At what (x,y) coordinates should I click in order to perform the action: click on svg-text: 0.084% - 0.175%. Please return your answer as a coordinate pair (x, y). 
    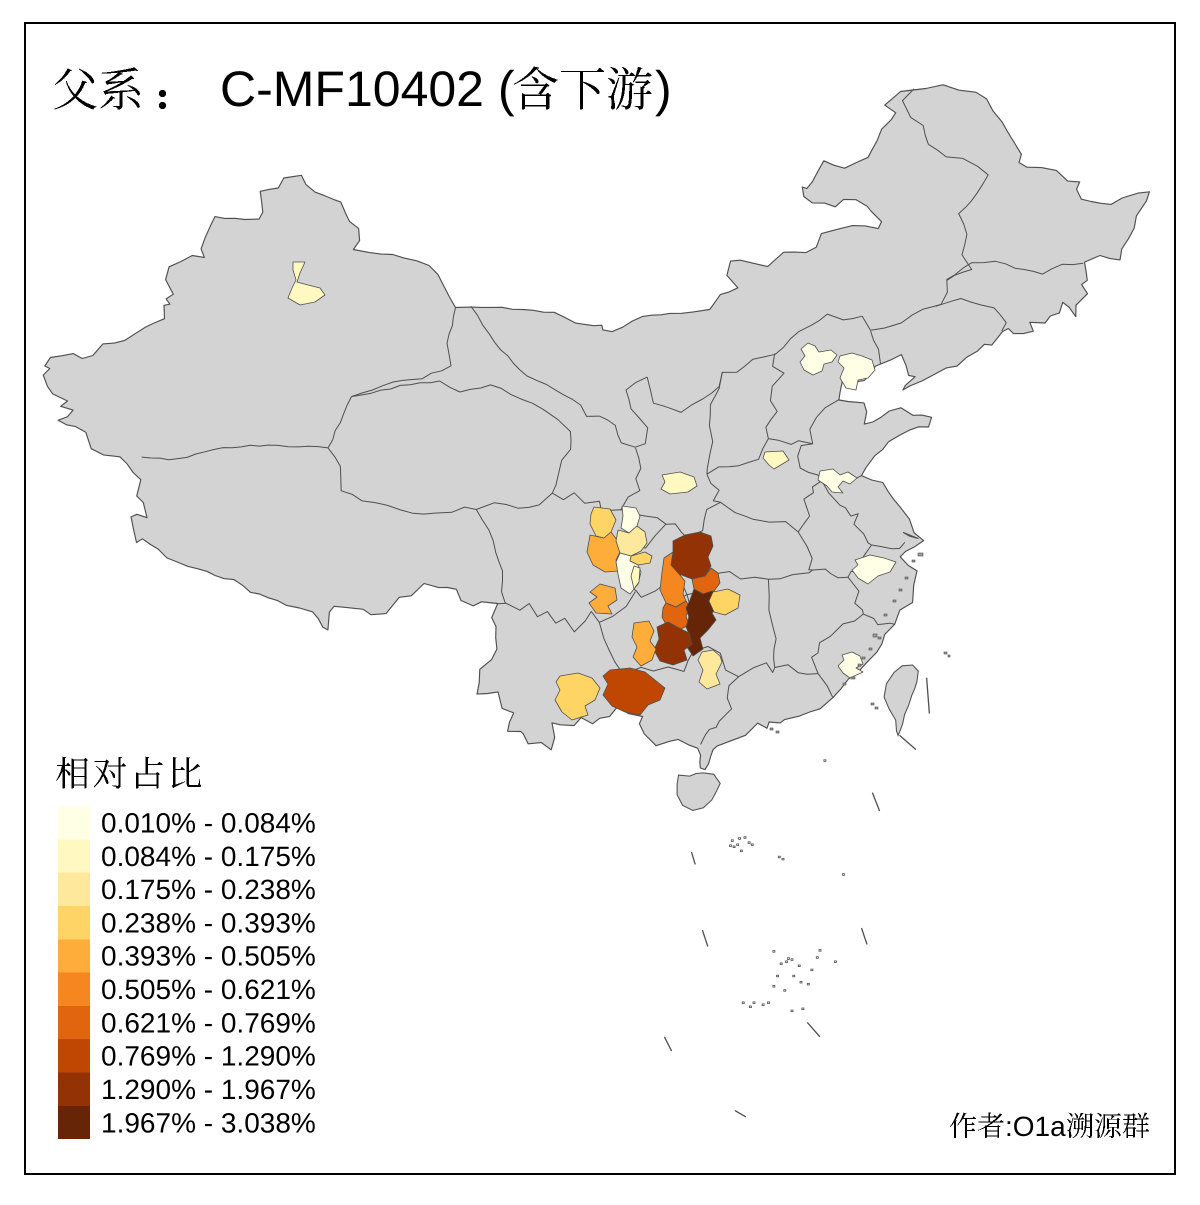
    Looking at the image, I should click on (208, 856).